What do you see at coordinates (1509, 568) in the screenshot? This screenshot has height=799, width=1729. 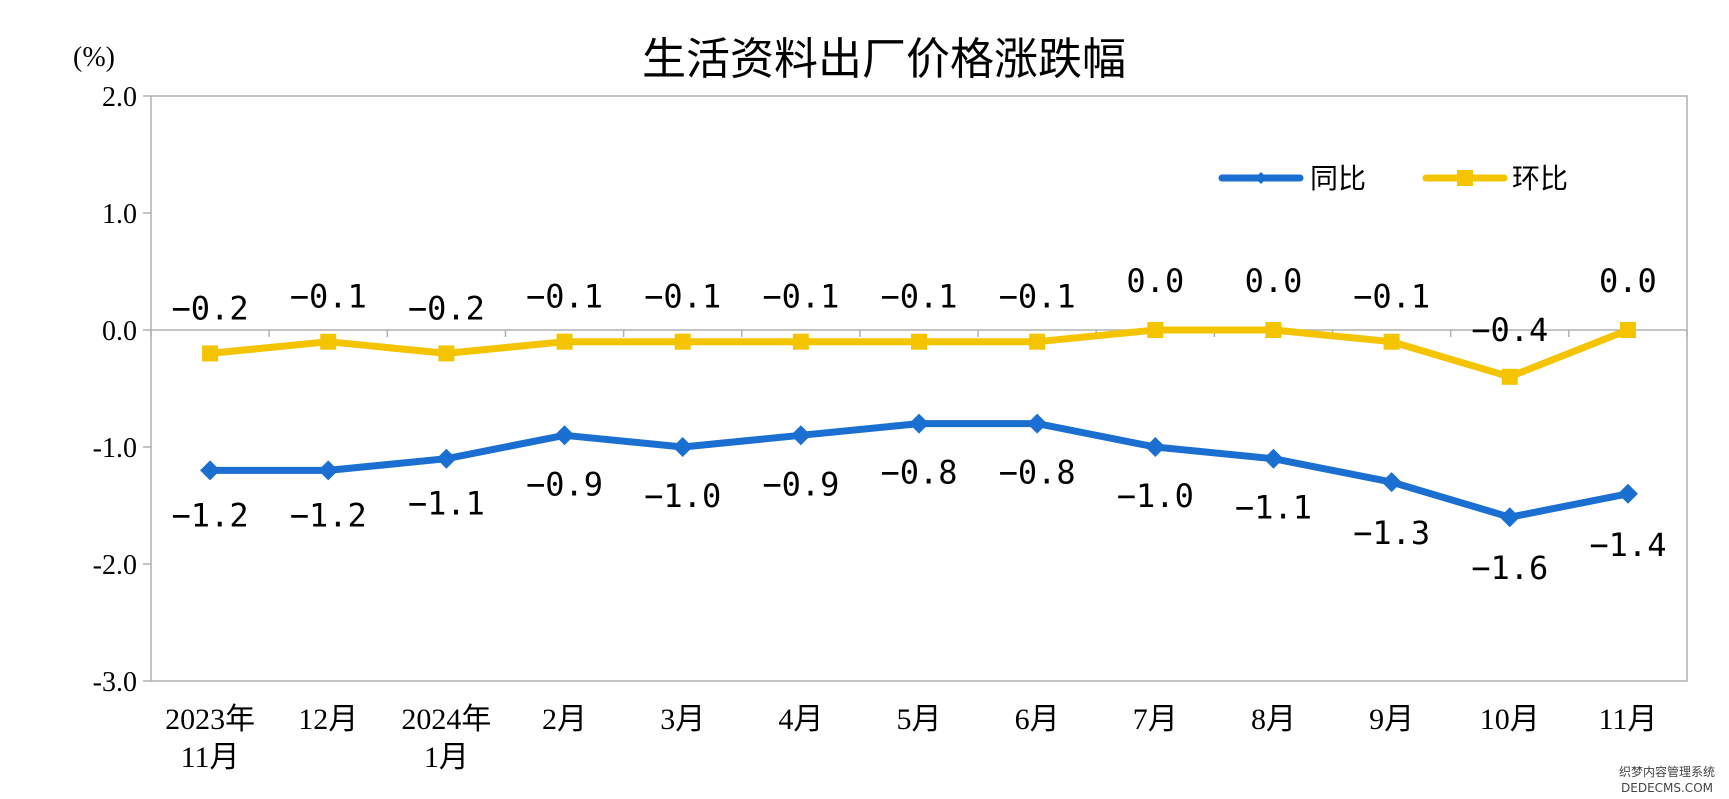 I see `data-label: −1.6` at bounding box center [1509, 568].